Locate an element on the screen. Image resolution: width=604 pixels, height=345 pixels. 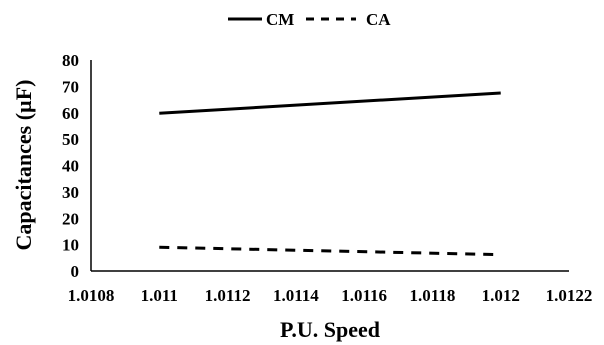
y-tick-labels: 0 10 20 30 40 50 60 70 80 is located at coordinates (70, 166).